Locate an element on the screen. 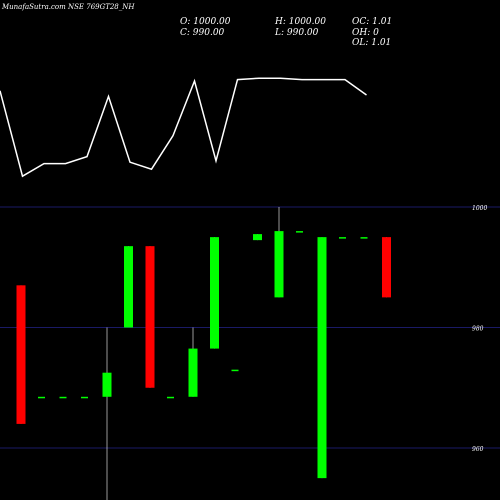  close-value: C: 990.00 is located at coordinates (202, 33).